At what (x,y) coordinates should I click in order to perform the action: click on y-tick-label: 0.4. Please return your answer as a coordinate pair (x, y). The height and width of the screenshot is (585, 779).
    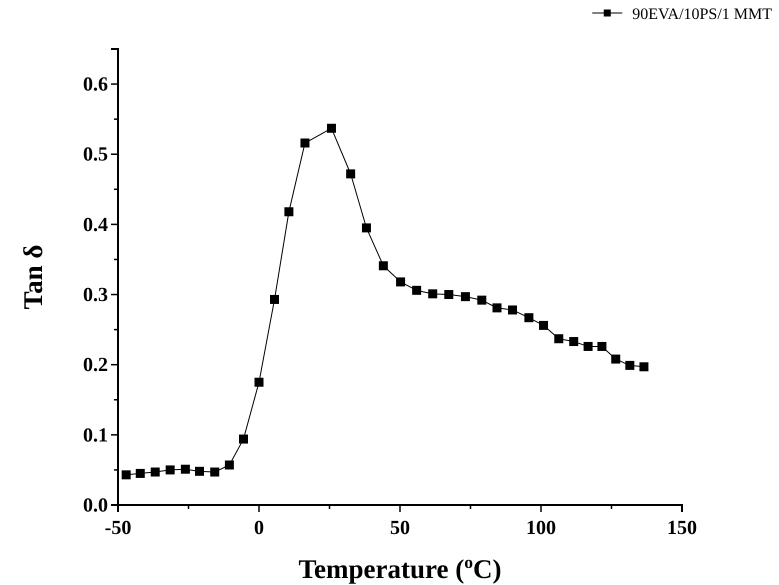
    Looking at the image, I should click on (95, 225).